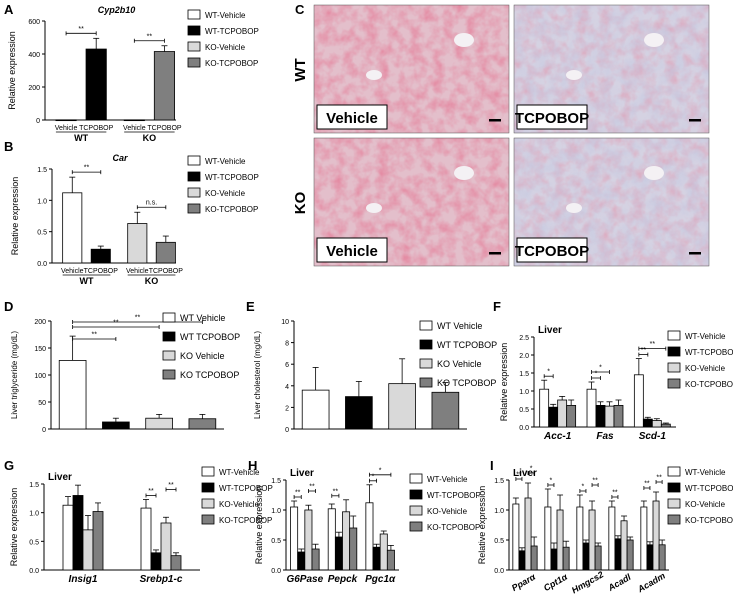  I want to click on y-tick-label: 0.0, so click(34, 571).